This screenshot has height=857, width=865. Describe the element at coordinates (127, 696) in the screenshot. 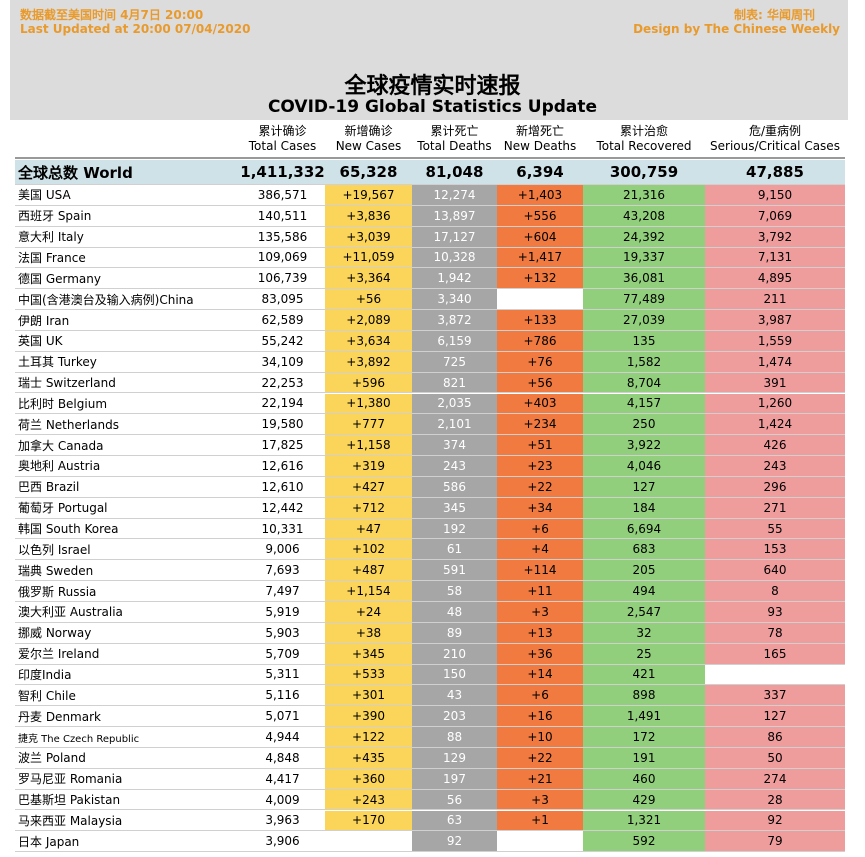

I see `country-name: 智利 Chile` at that location.